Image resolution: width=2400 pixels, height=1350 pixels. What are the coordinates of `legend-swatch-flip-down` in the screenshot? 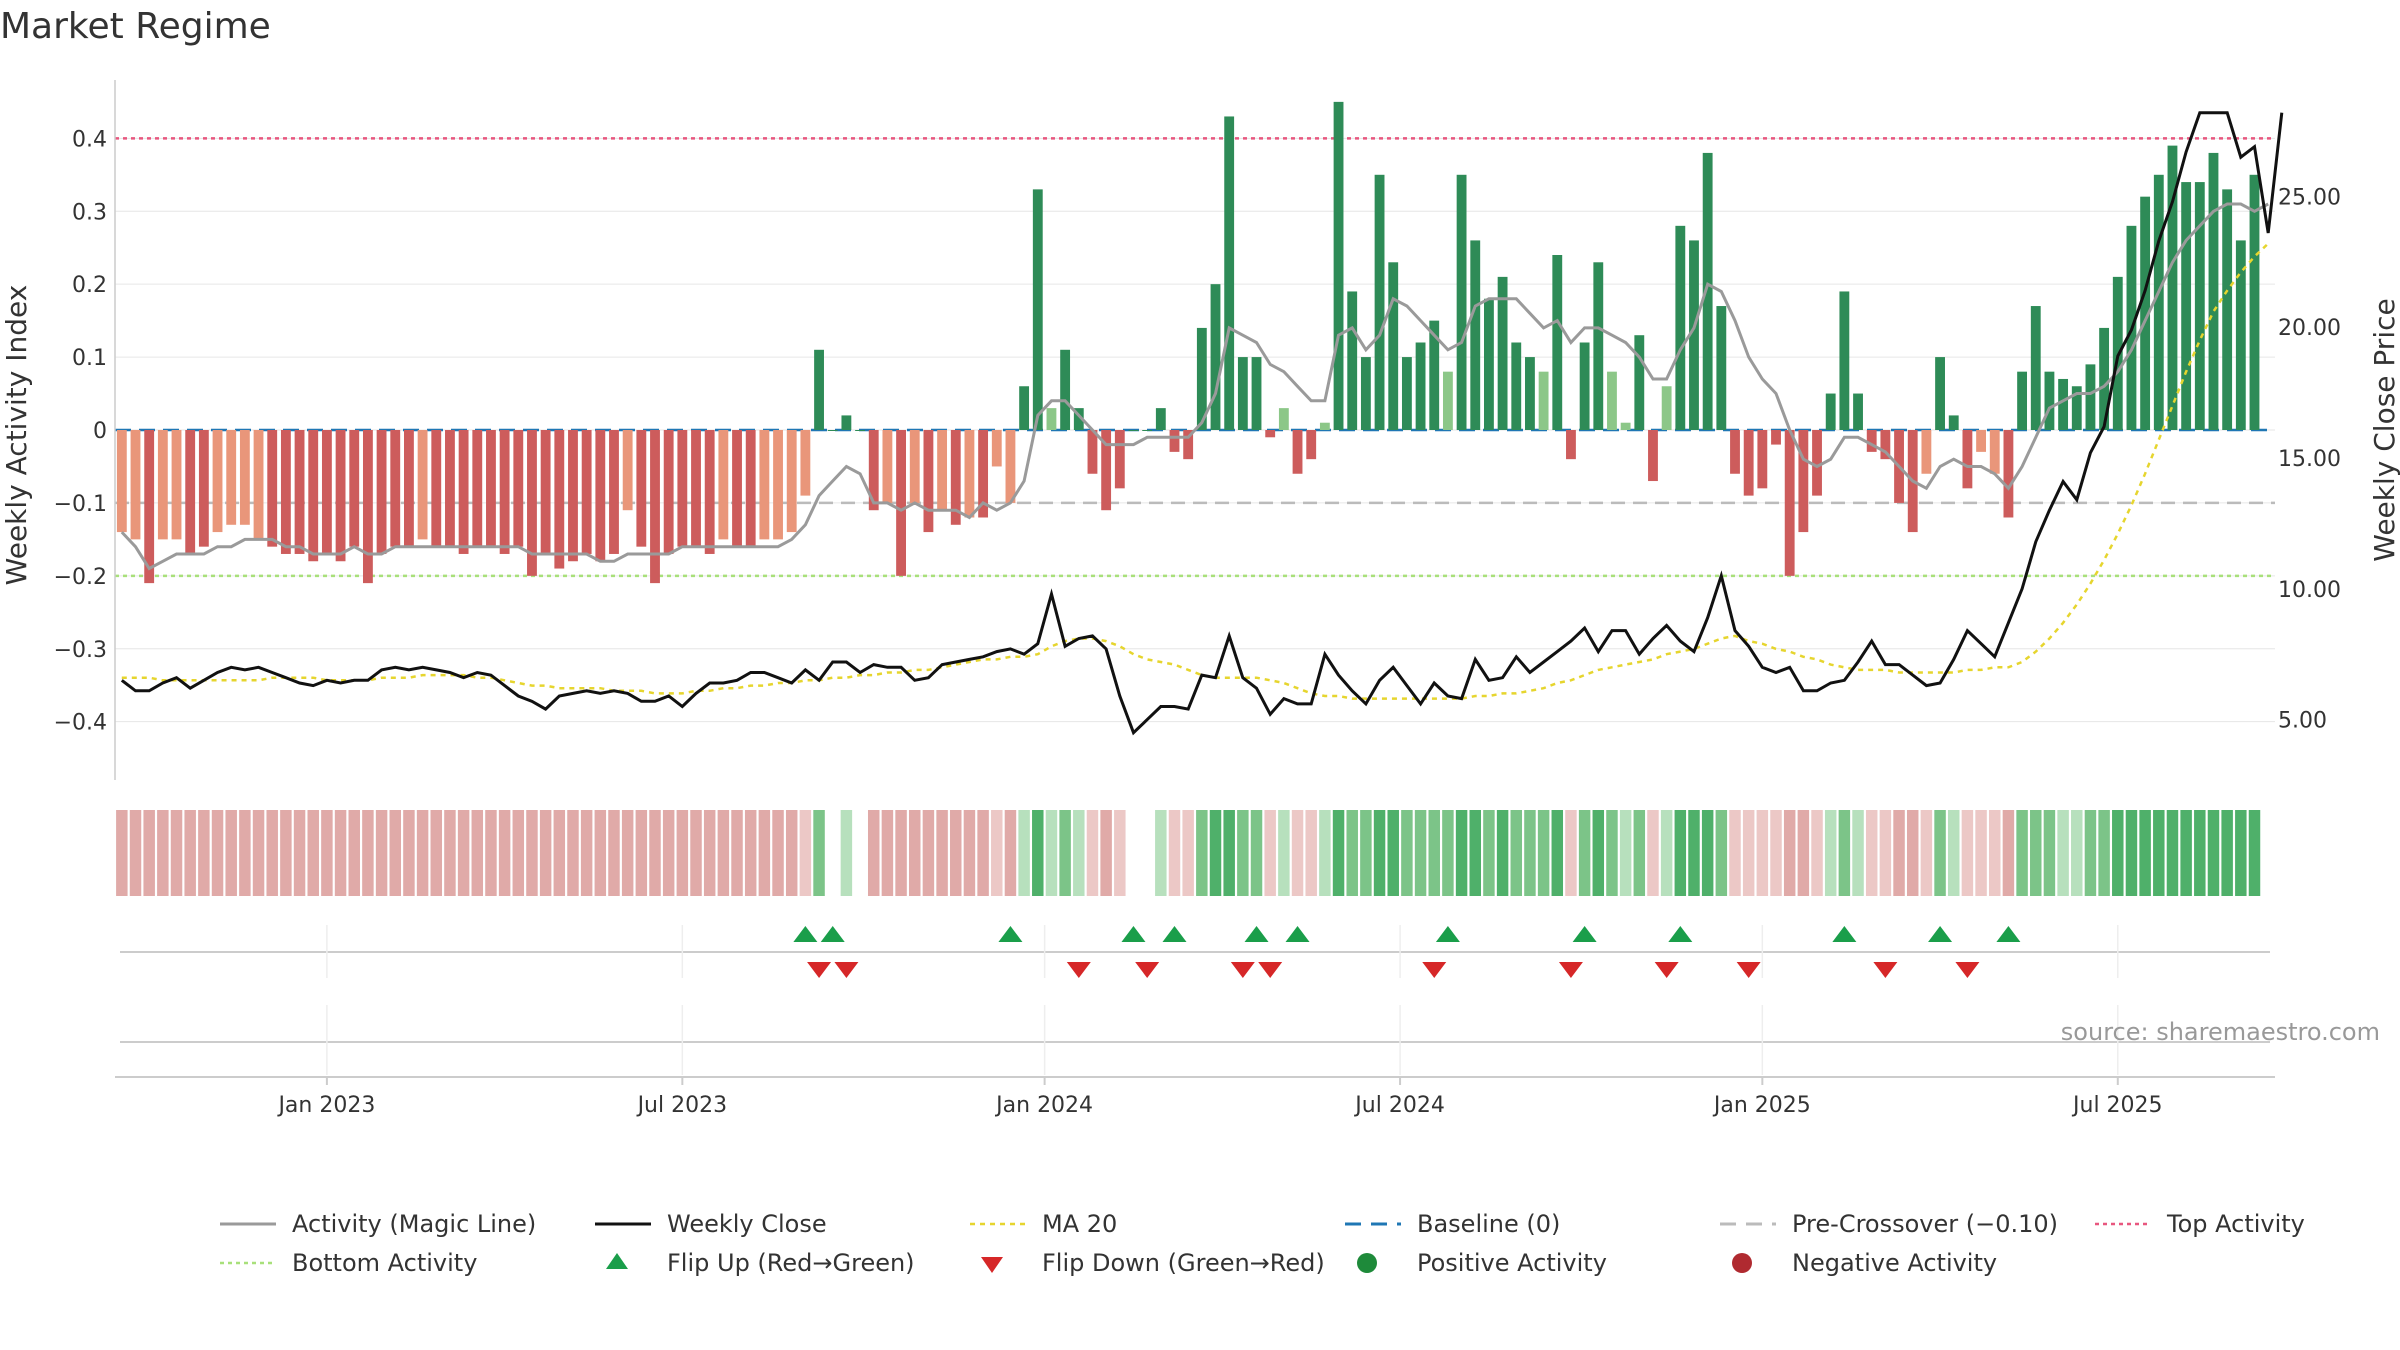 It's located at (992, 1265).